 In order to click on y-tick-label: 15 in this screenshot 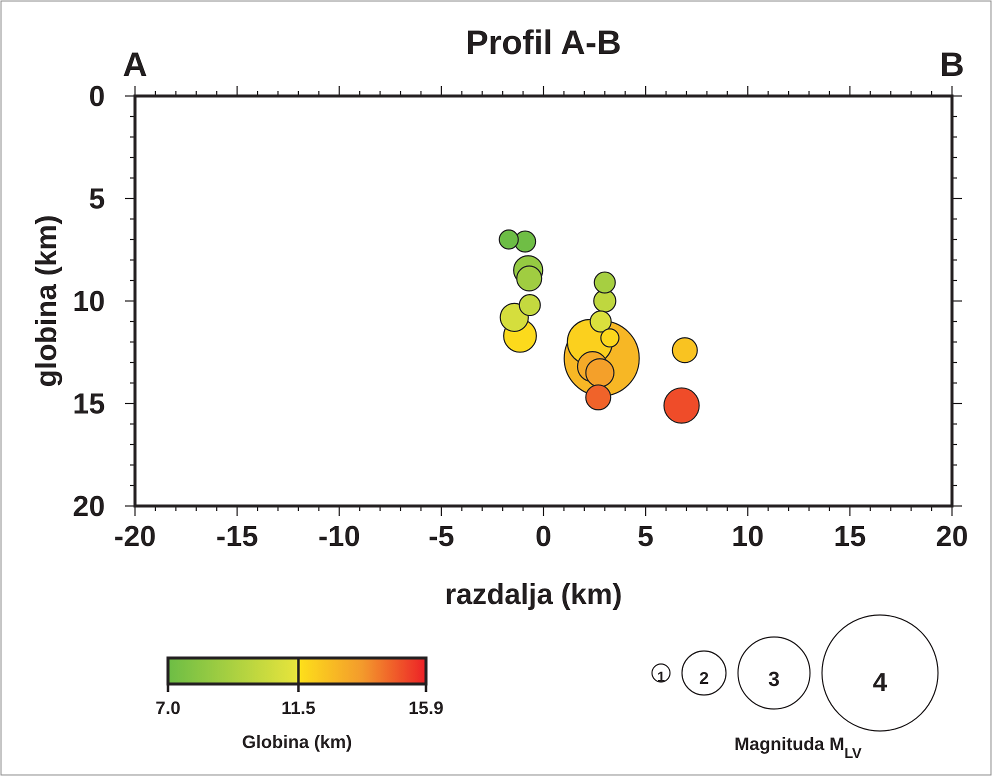, I will do `click(88, 404)`.